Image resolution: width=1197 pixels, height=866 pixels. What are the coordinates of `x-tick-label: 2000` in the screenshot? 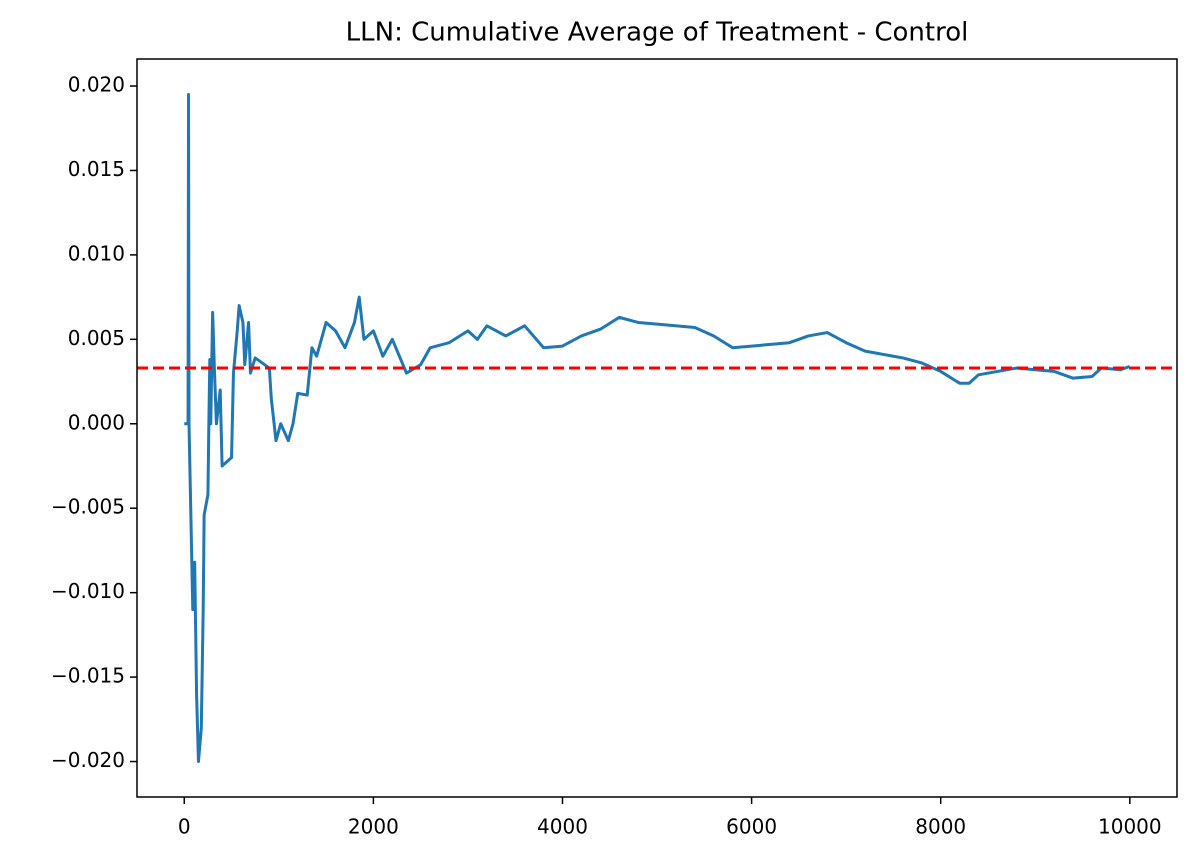 It's located at (373, 827).